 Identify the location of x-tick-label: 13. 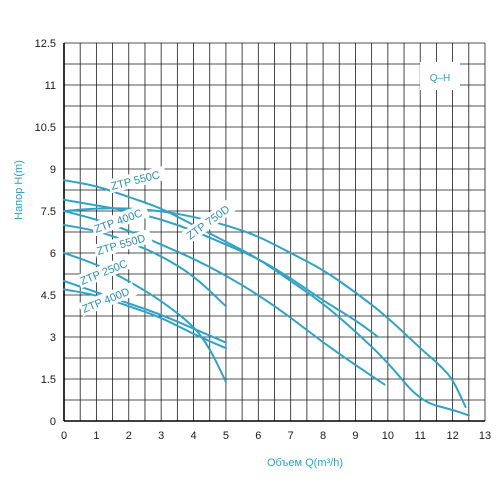
(485, 436).